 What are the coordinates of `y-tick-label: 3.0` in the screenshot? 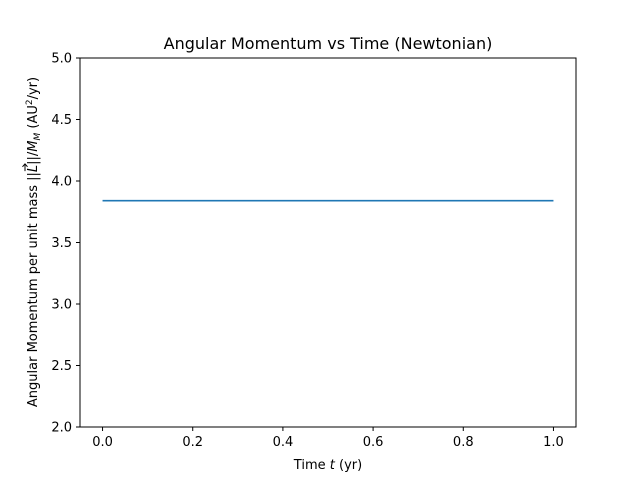 It's located at (61, 305).